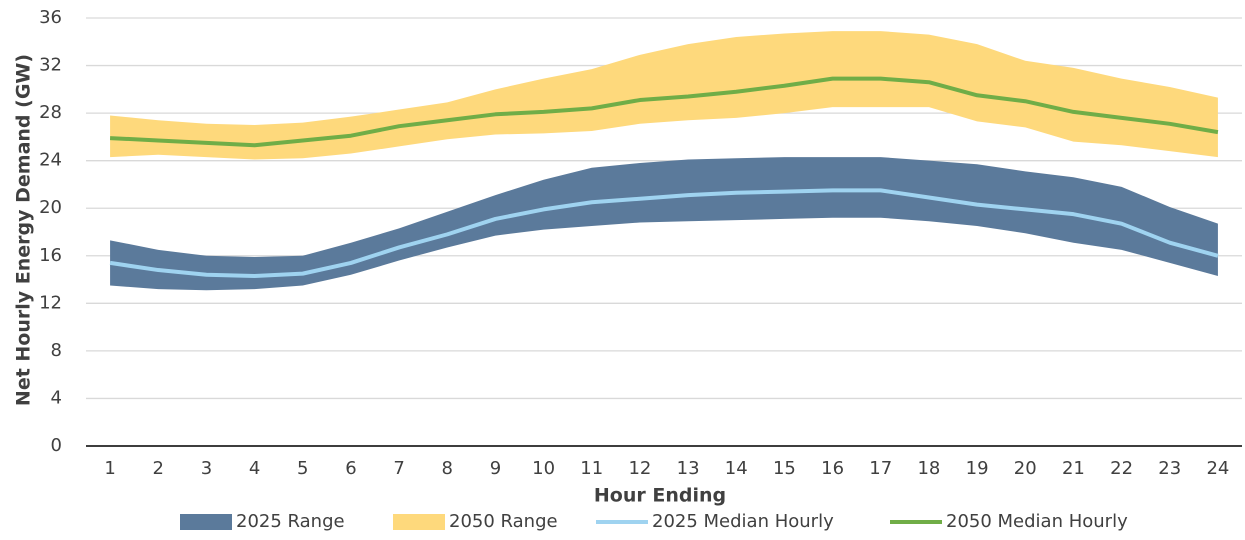  I want to click on x-tick-label: 10, so click(543, 468).